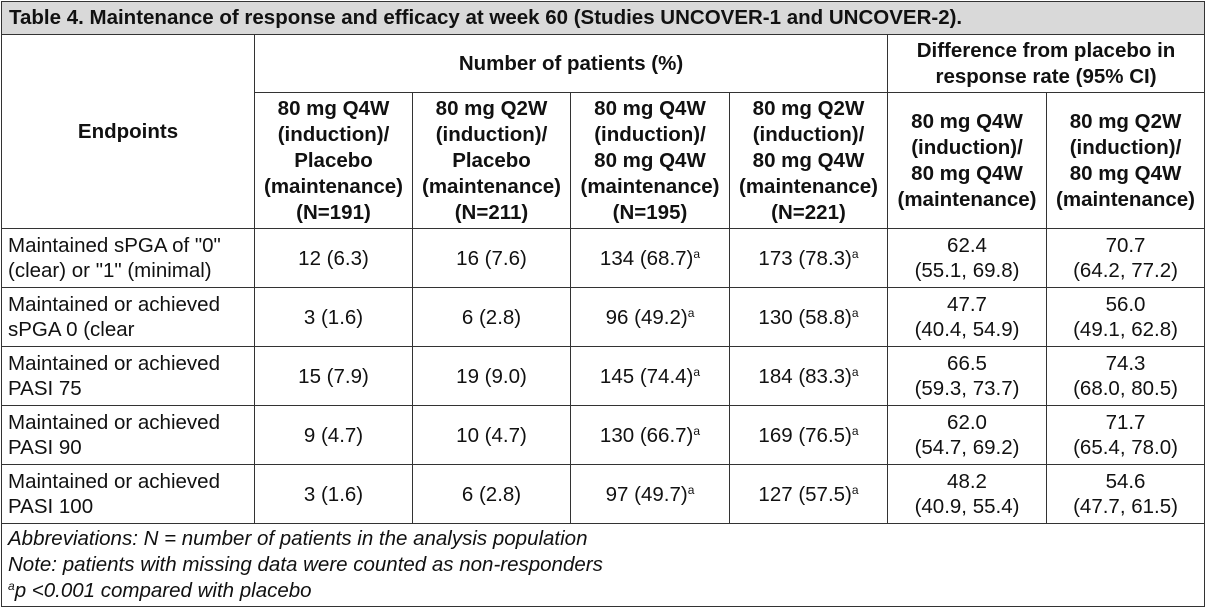 This screenshot has height=615, width=1205. Describe the element at coordinates (1125, 494) in the screenshot. I see `difference-cell: 54.6 (47.7, 61.5)` at that location.